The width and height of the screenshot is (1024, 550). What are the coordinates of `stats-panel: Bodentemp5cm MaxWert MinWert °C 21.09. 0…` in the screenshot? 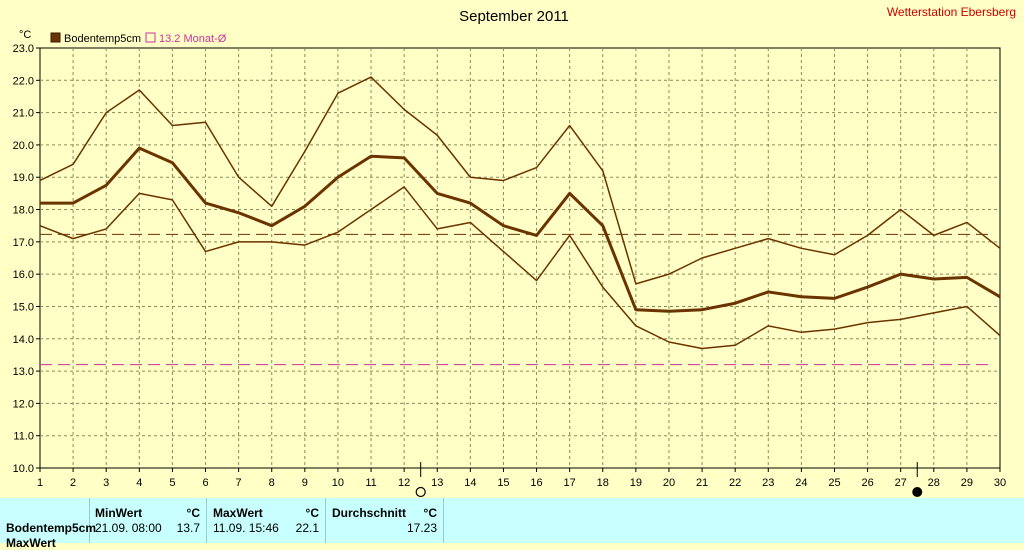 It's located at (512, 524).